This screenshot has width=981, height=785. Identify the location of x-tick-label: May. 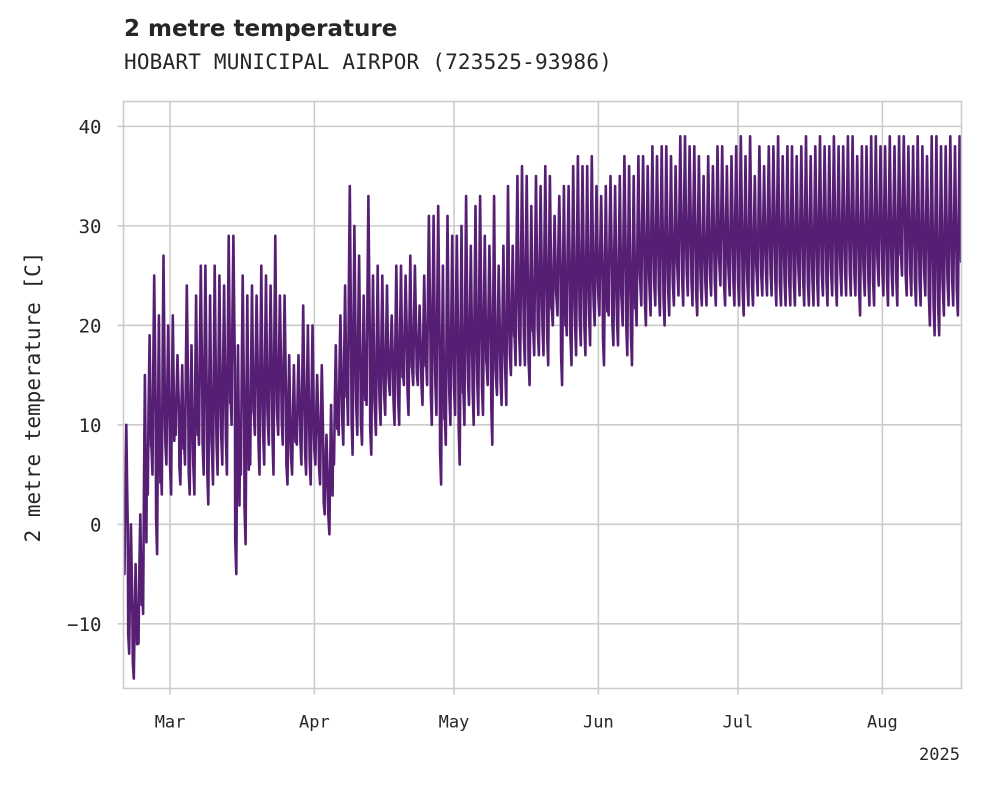
(454, 723).